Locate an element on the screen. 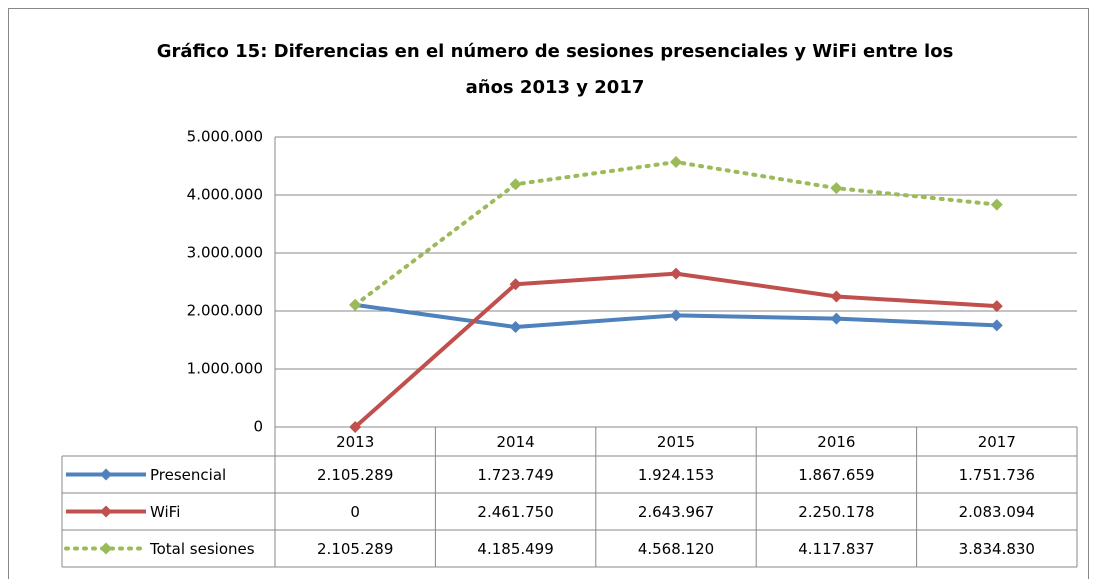 This screenshot has width=1097, height=579. table-value: 1.867.659 is located at coordinates (836, 475).